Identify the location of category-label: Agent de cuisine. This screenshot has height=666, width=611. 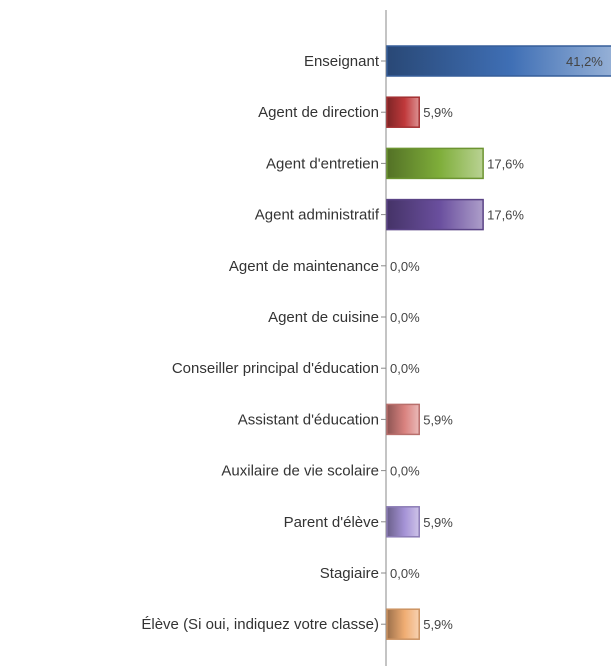
(323, 317).